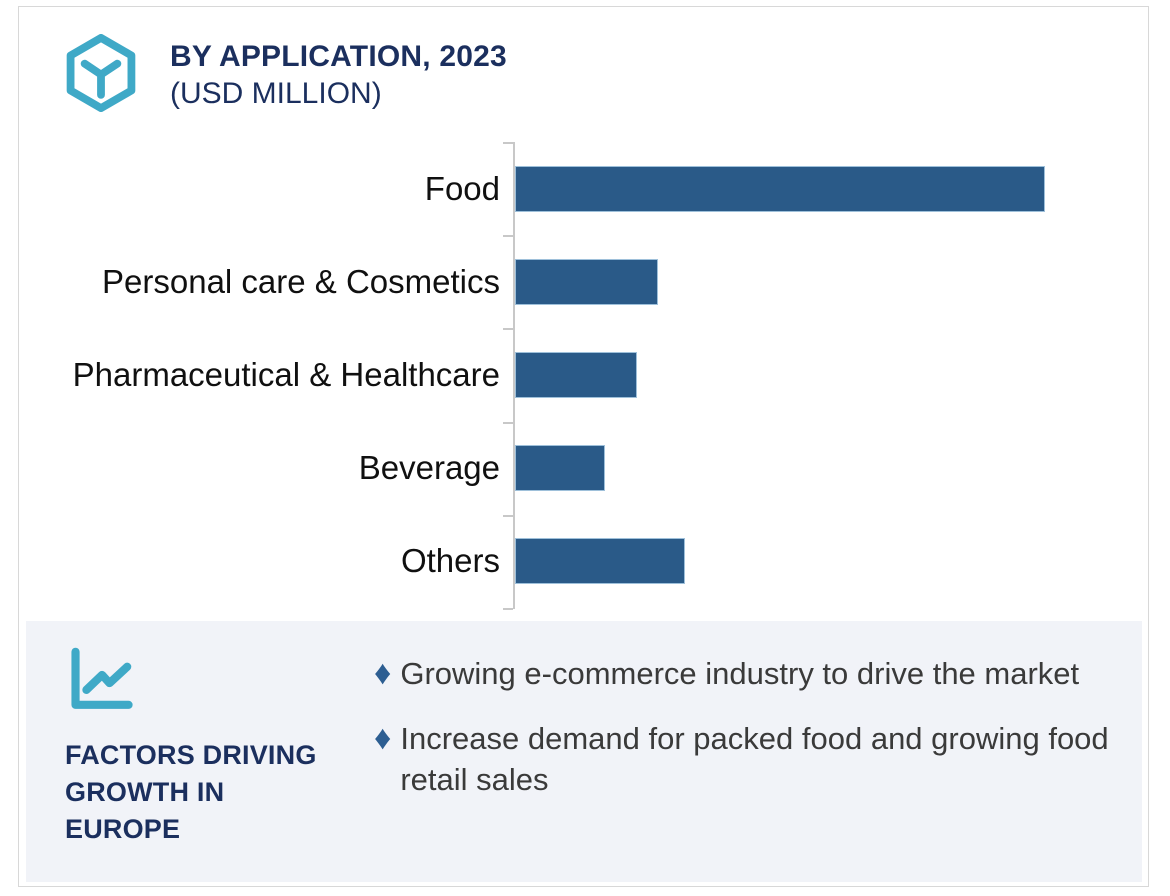 The image size is (1170, 896). What do you see at coordinates (576, 375) in the screenshot?
I see `bar-pharmaceutical-healthcare` at bounding box center [576, 375].